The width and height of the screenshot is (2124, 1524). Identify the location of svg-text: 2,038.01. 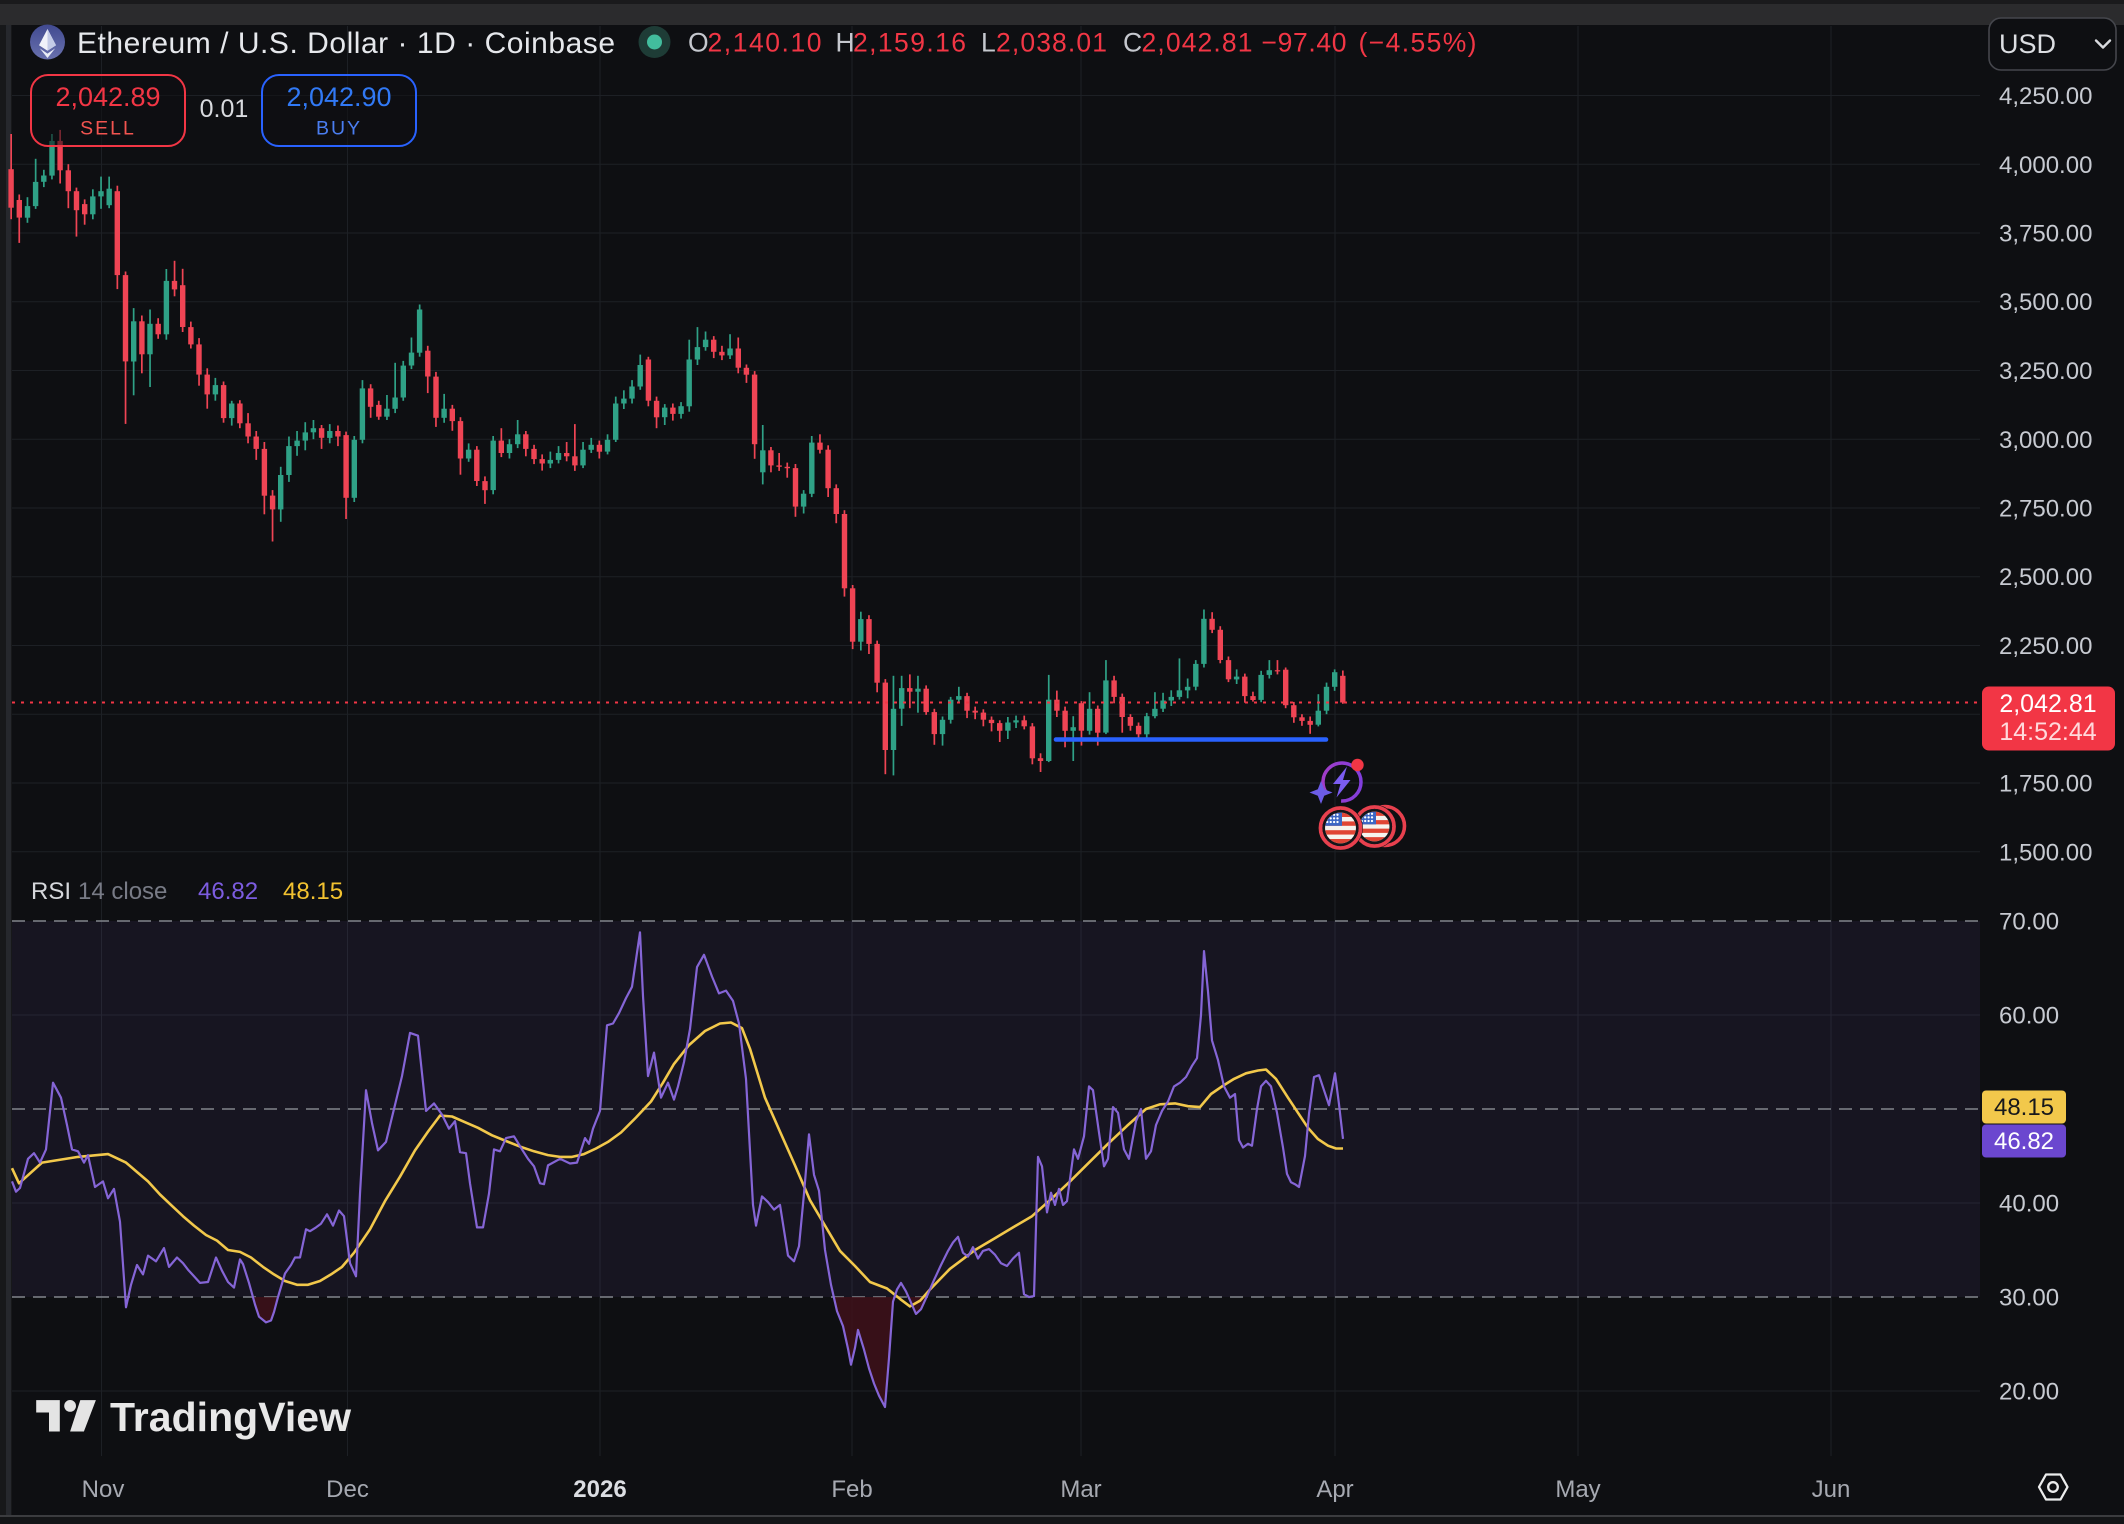
(1051, 43).